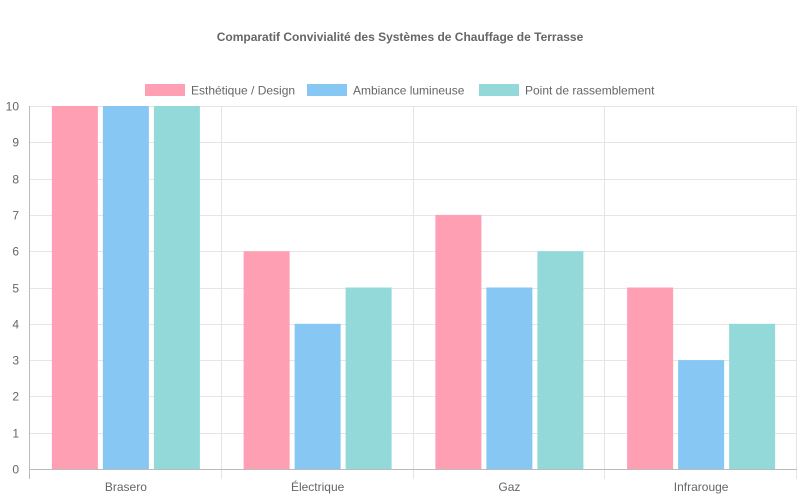 The height and width of the screenshot is (500, 800). I want to click on x-tick-label: Infrarouge, so click(701, 487).